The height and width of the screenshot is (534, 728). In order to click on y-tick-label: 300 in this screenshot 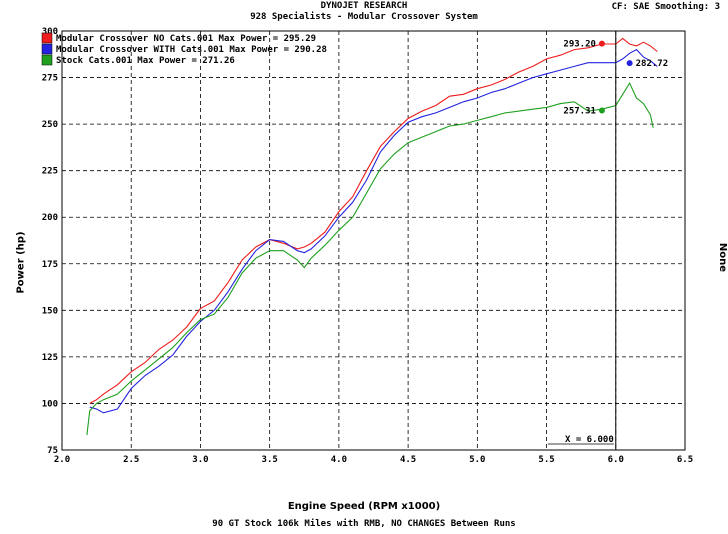, I will do `click(50, 32)`.